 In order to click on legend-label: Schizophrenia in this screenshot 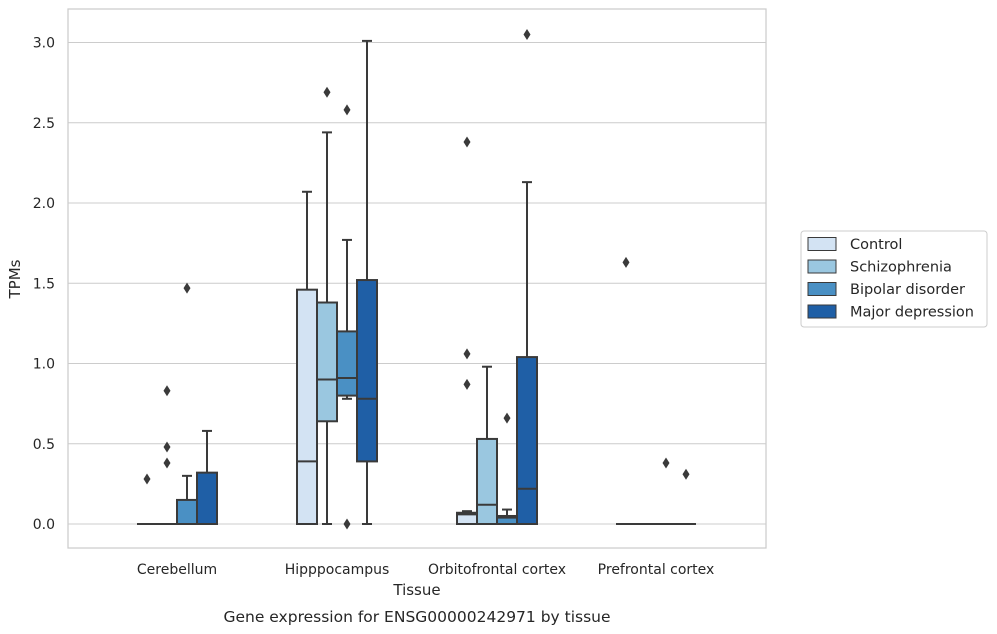, I will do `click(901, 268)`.